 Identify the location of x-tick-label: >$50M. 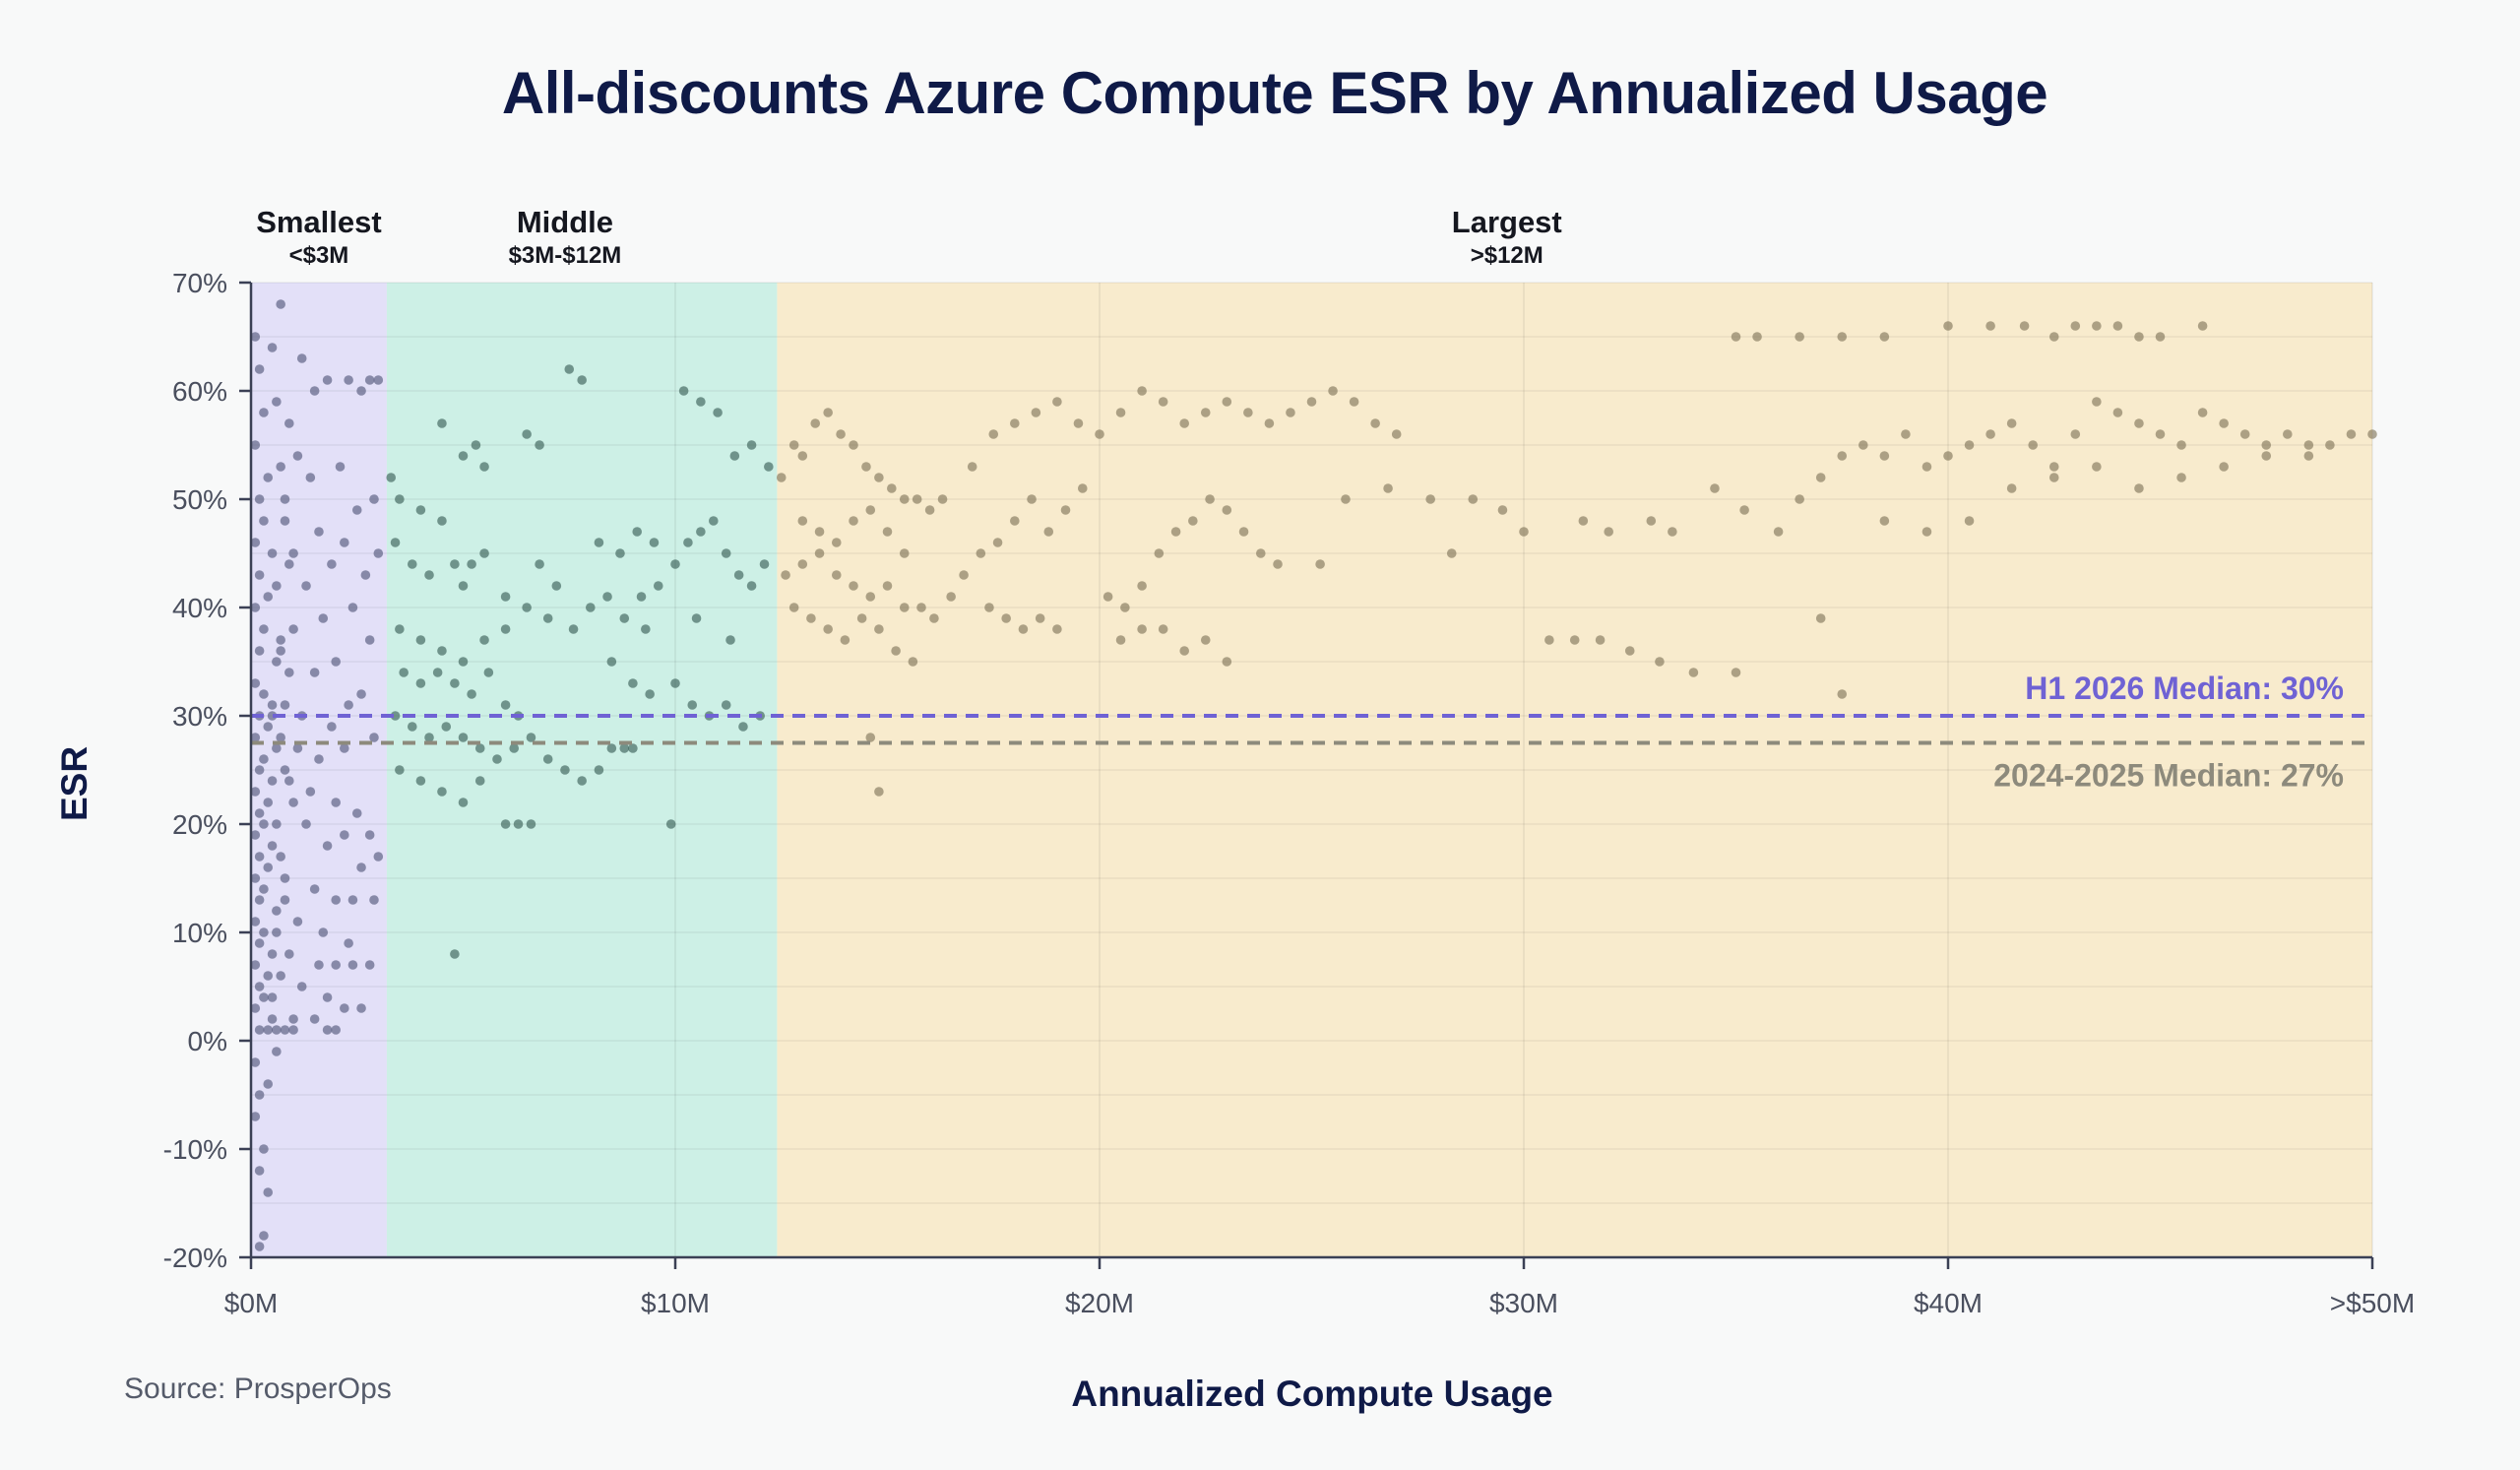
(2372, 1303).